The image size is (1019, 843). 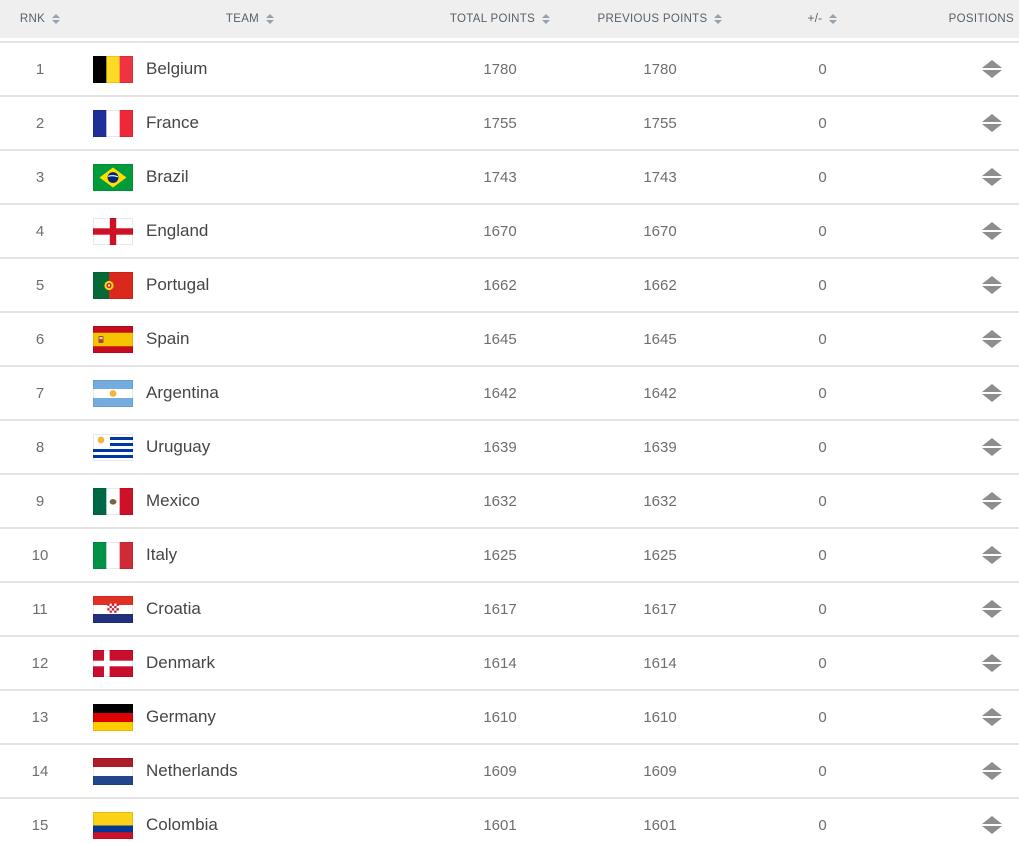 What do you see at coordinates (492, 19) in the screenshot?
I see `column-header-label: TOTAL POINTS` at bounding box center [492, 19].